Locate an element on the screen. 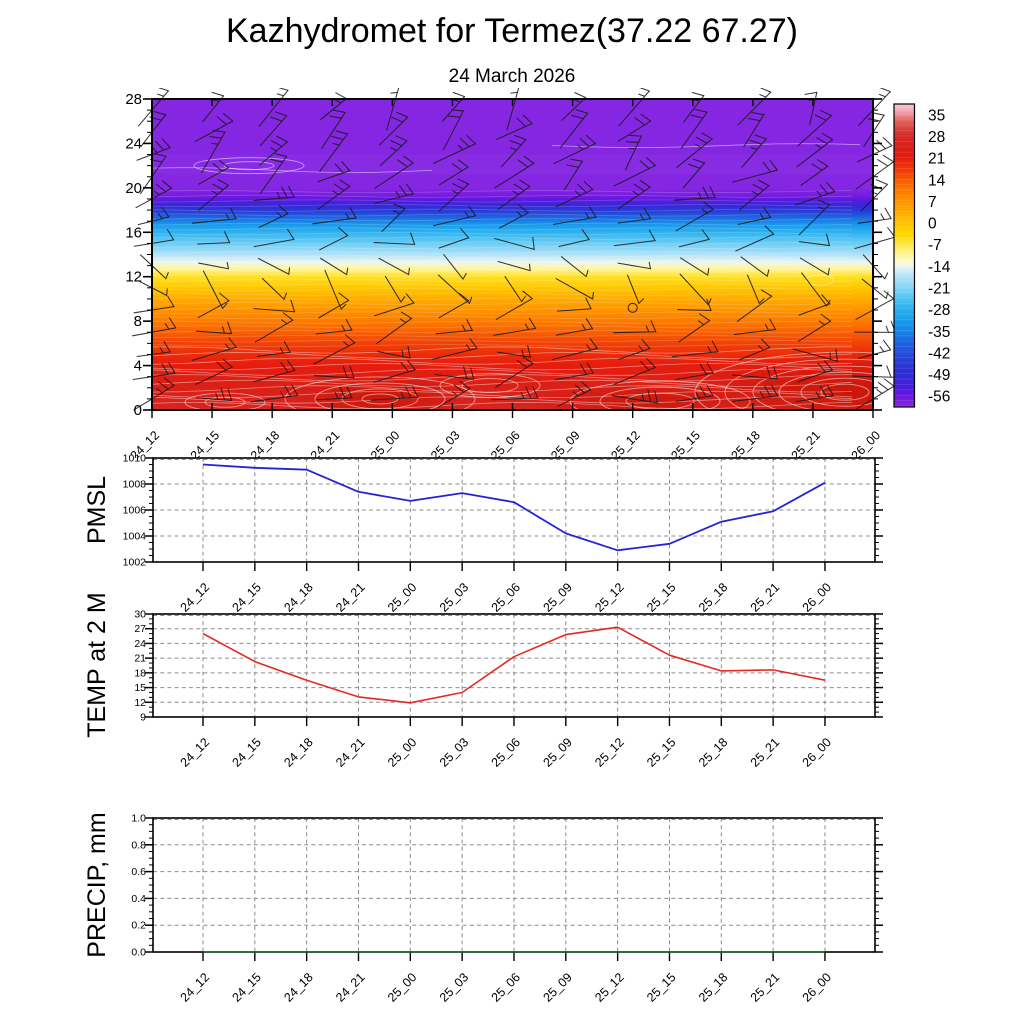  y-tick-label: 0.8 is located at coordinates (138, 845).